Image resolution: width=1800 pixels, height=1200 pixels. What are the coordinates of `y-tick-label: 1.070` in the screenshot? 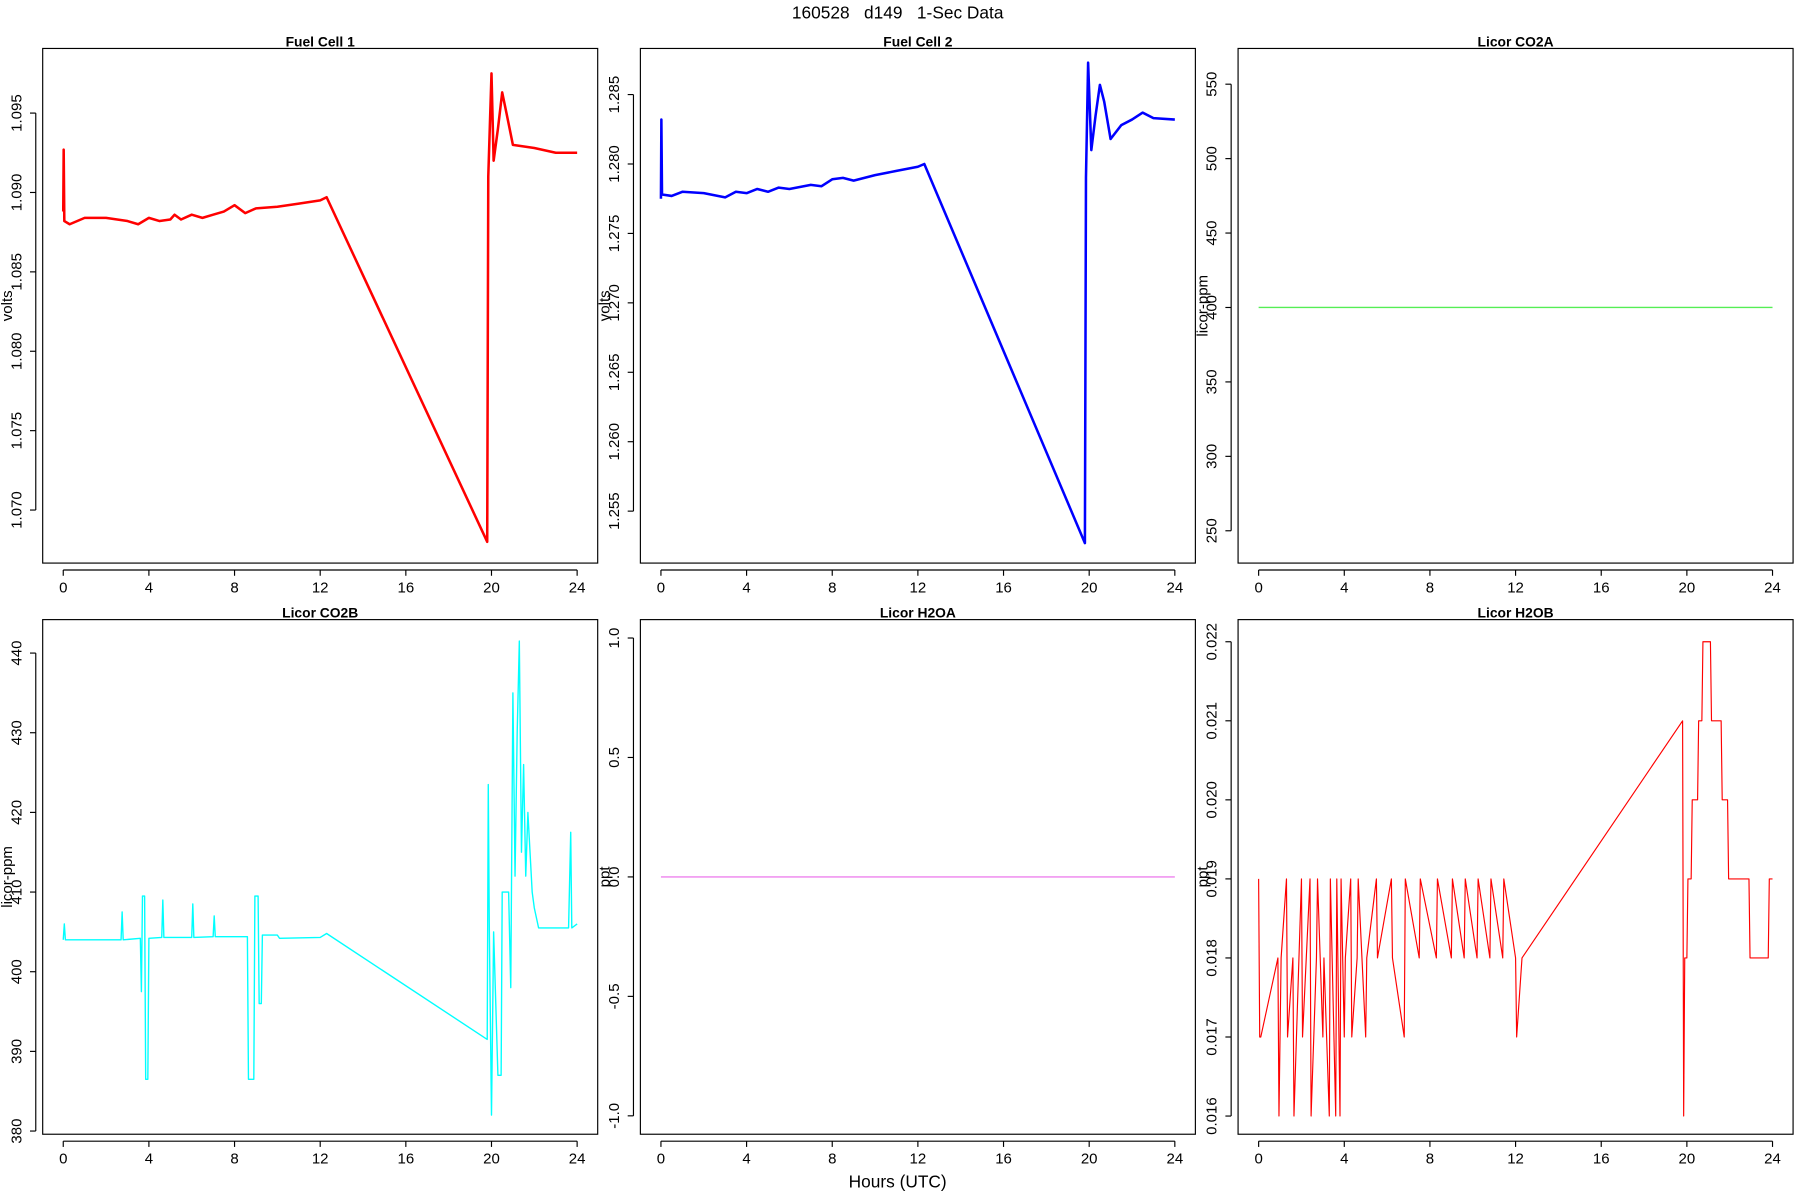 It's located at (16, 510).